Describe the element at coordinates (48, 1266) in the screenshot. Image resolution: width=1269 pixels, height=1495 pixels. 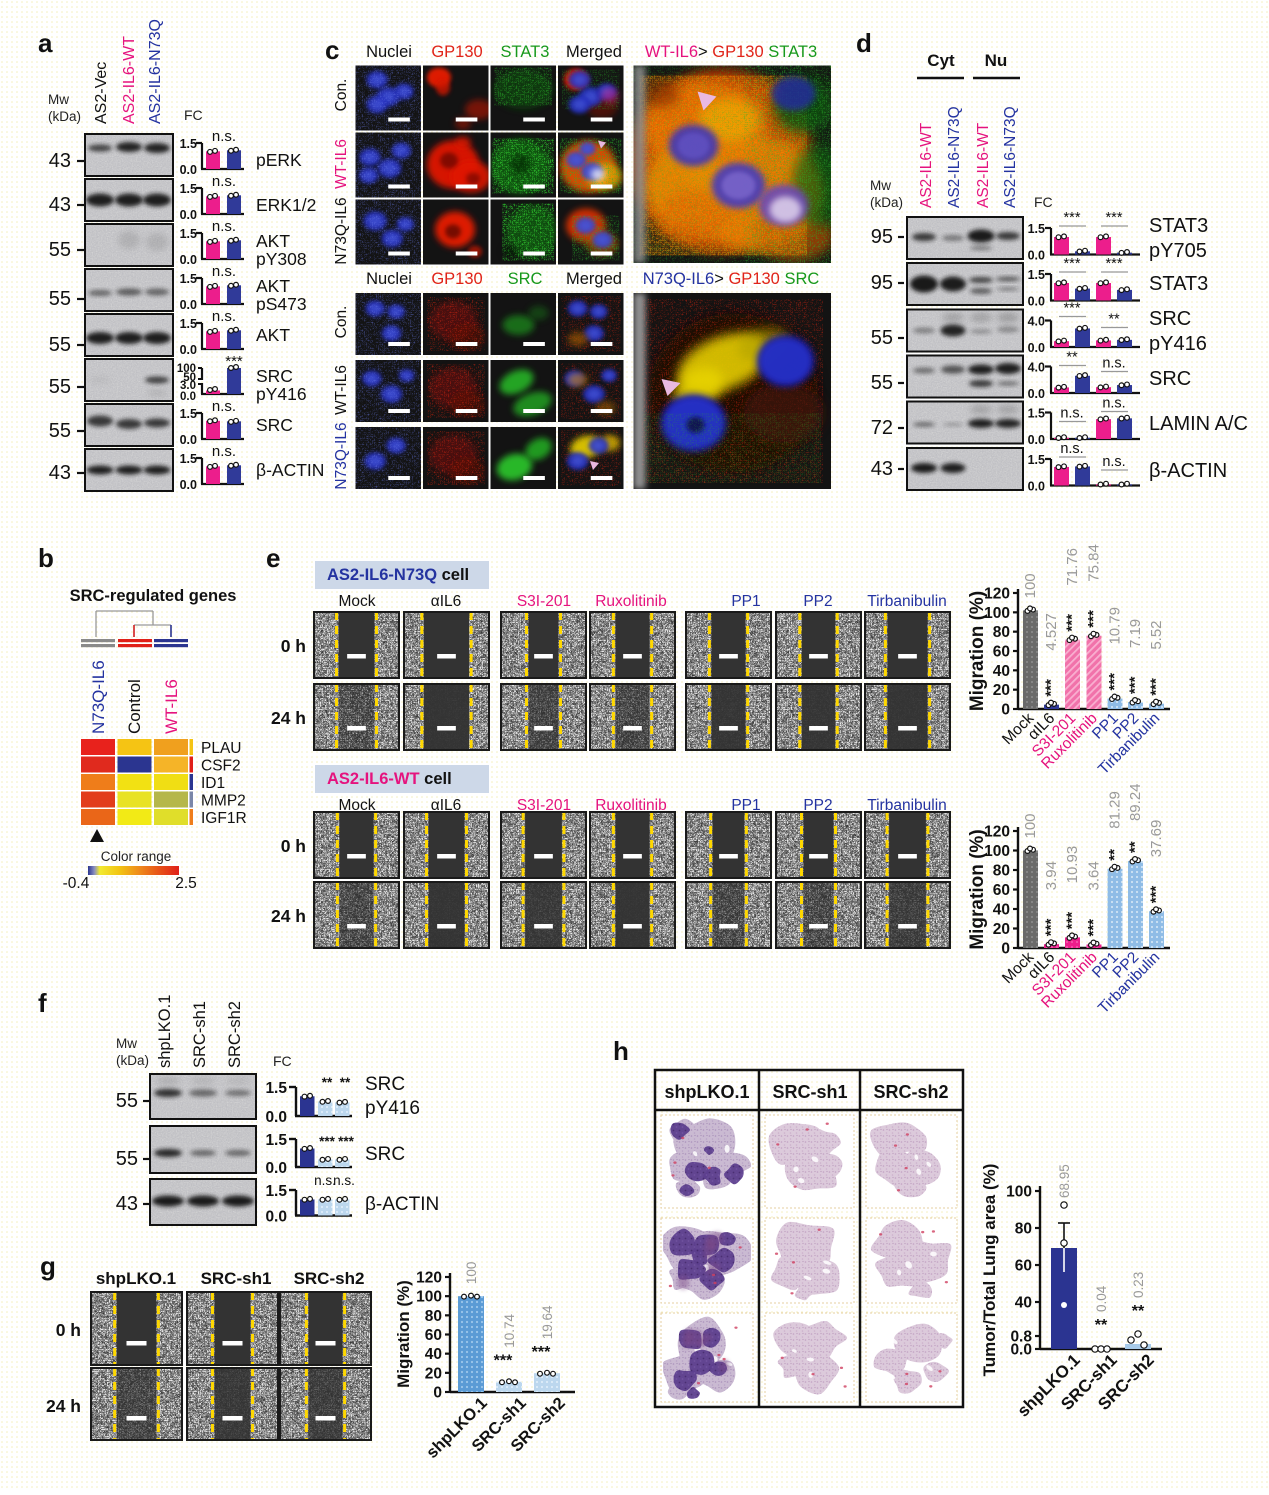
I see `svg-text: g` at that location.